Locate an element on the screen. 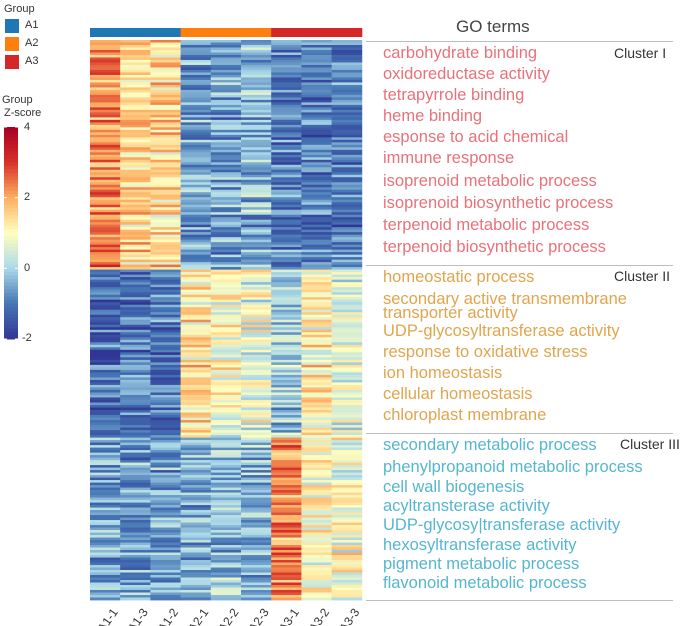  column-label-a2-2: A2-2 is located at coordinates (229, 615).